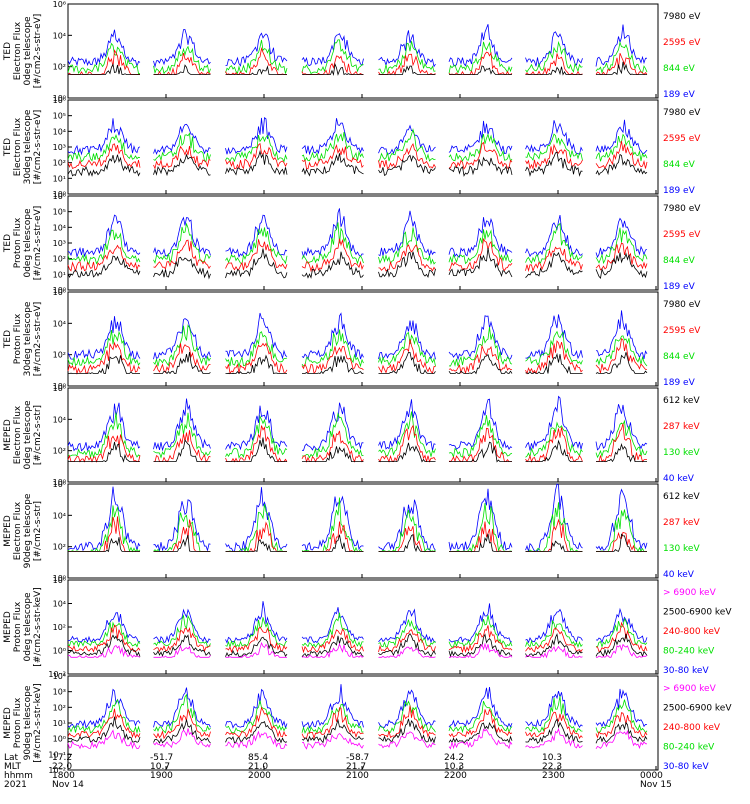  I want to click on y-axis-label: Electron Flux, so click(18, 50).